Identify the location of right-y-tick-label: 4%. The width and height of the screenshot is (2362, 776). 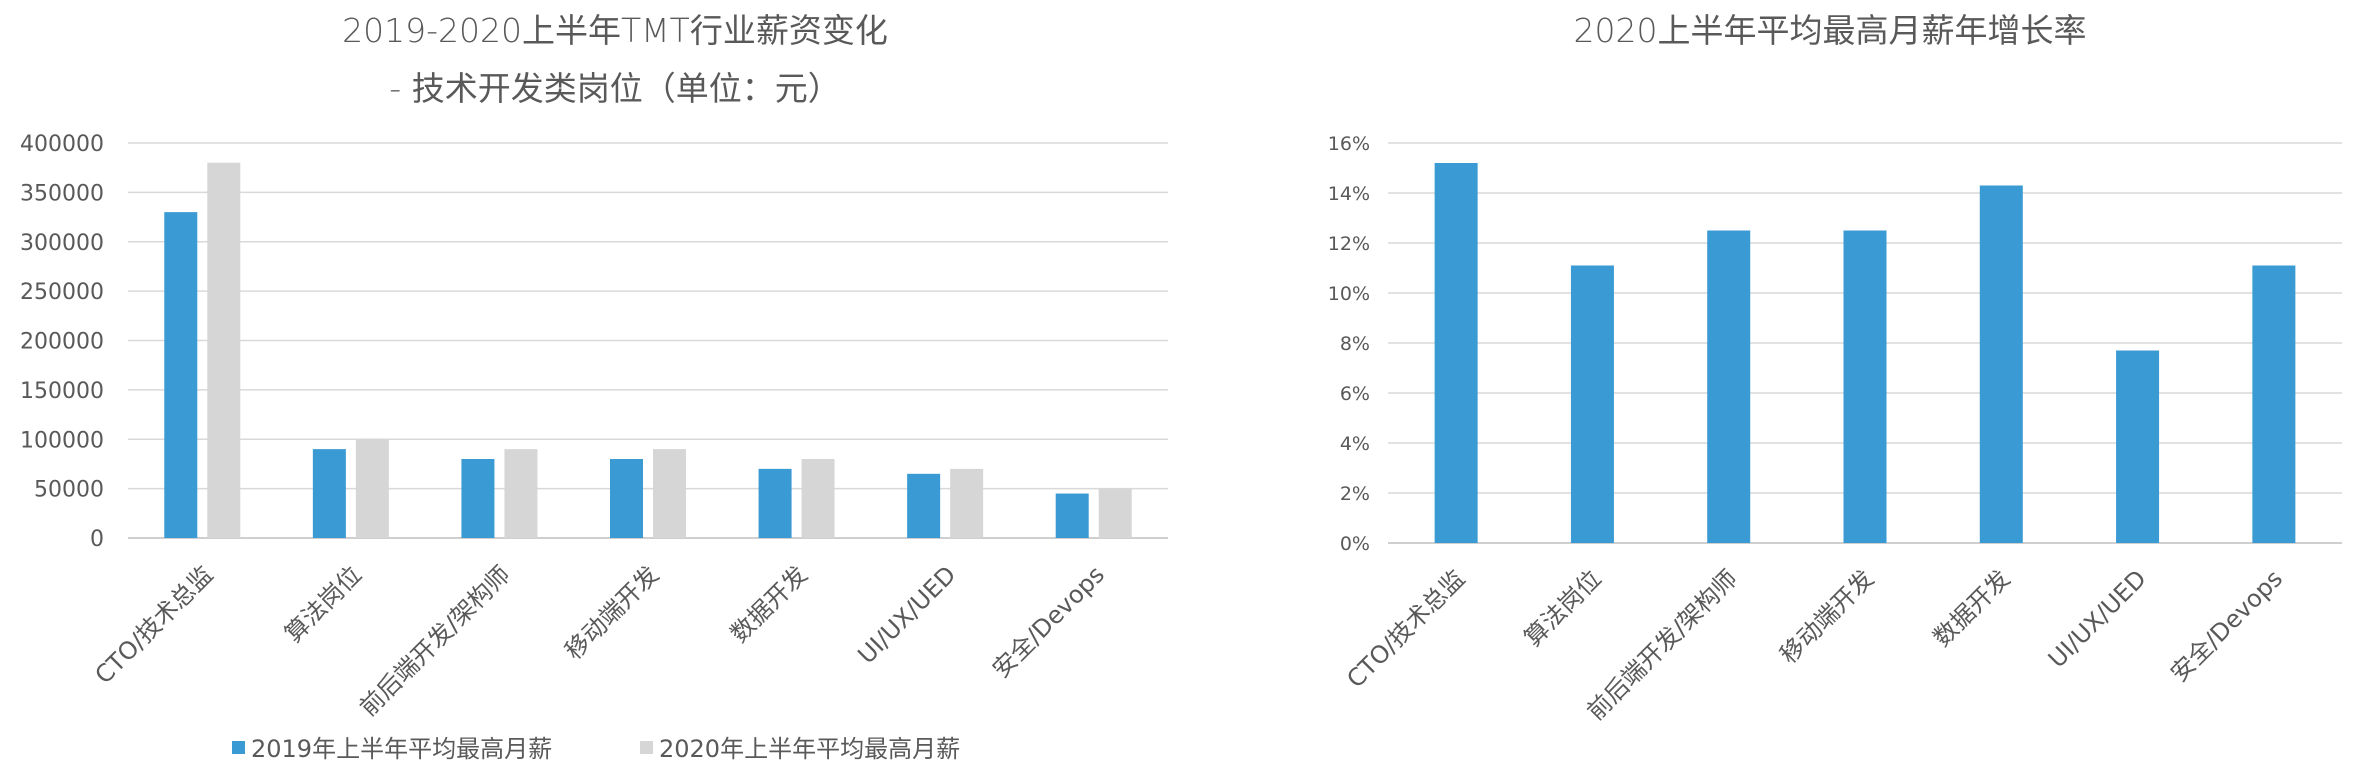
(1355, 444).